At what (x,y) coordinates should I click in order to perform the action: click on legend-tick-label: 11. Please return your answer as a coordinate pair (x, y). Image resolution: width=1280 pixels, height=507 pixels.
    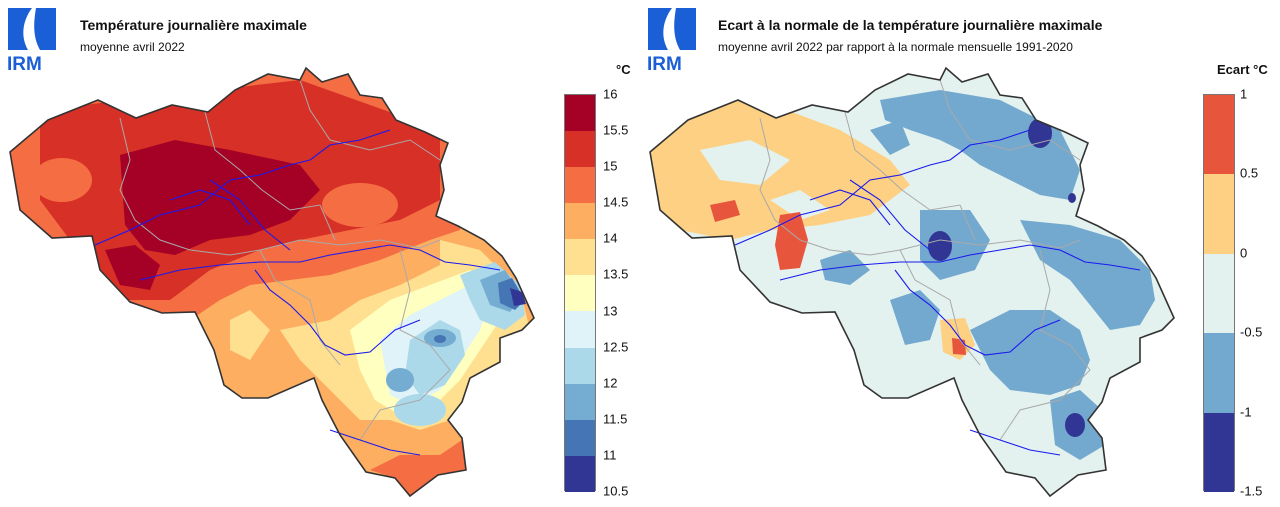
    Looking at the image, I should click on (610, 455).